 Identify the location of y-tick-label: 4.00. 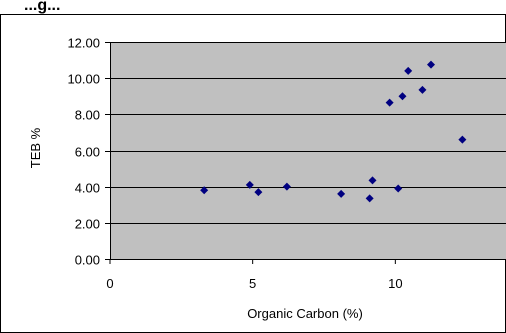
(87, 188).